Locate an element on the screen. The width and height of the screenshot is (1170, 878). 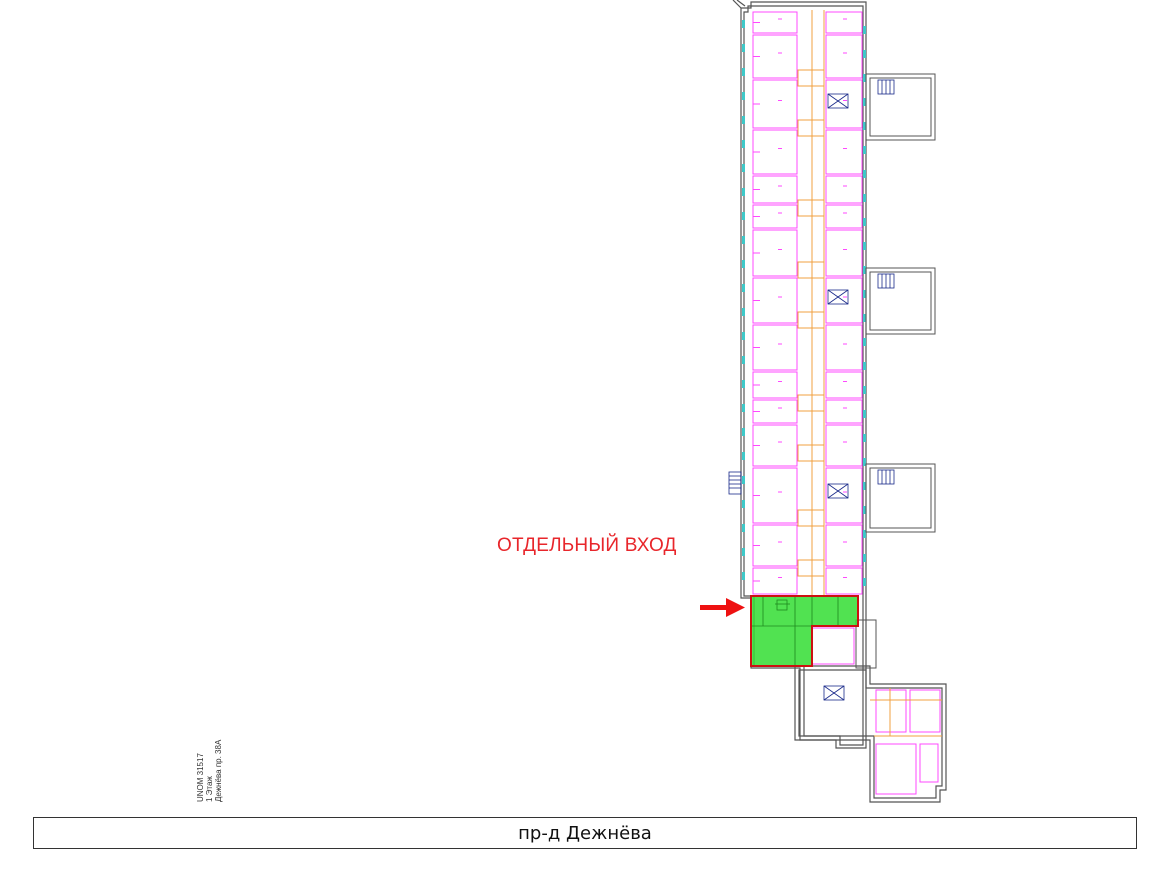
room-labels is located at coordinates (812, 298).